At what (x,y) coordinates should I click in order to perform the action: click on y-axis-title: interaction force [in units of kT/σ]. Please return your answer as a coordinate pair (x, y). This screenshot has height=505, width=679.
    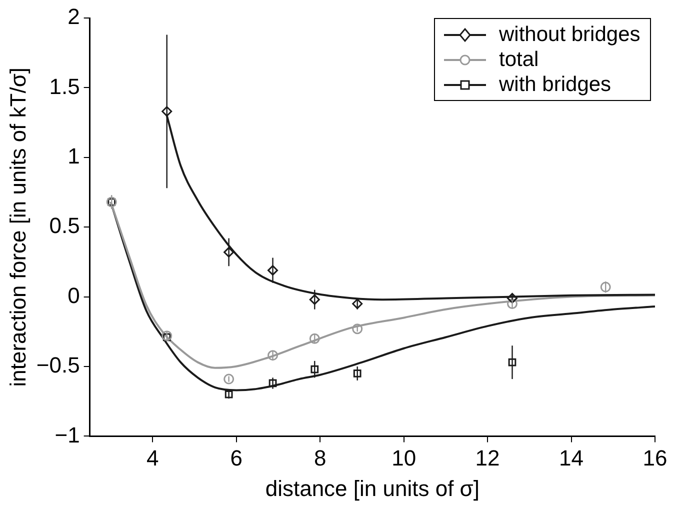
    Looking at the image, I should click on (17, 227).